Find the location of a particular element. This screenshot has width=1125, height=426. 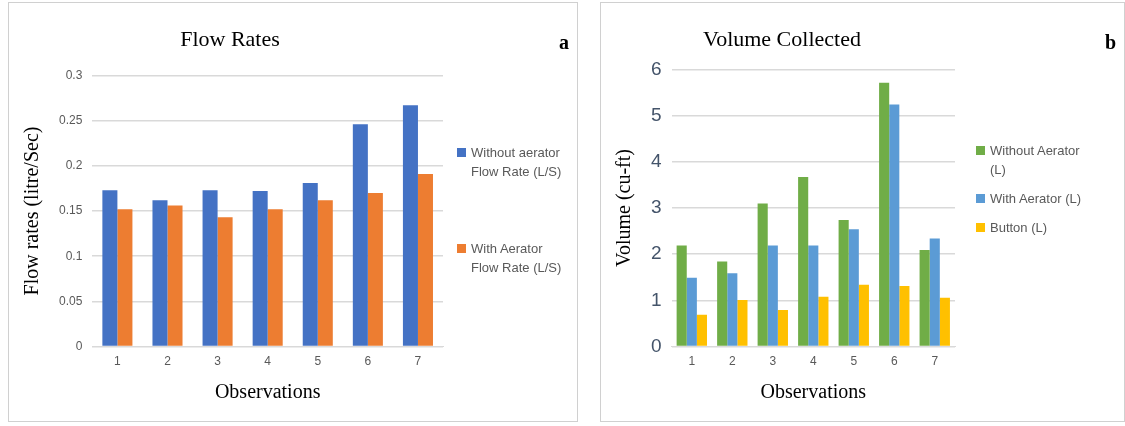

y-tick-label: 5 is located at coordinates (656, 114).